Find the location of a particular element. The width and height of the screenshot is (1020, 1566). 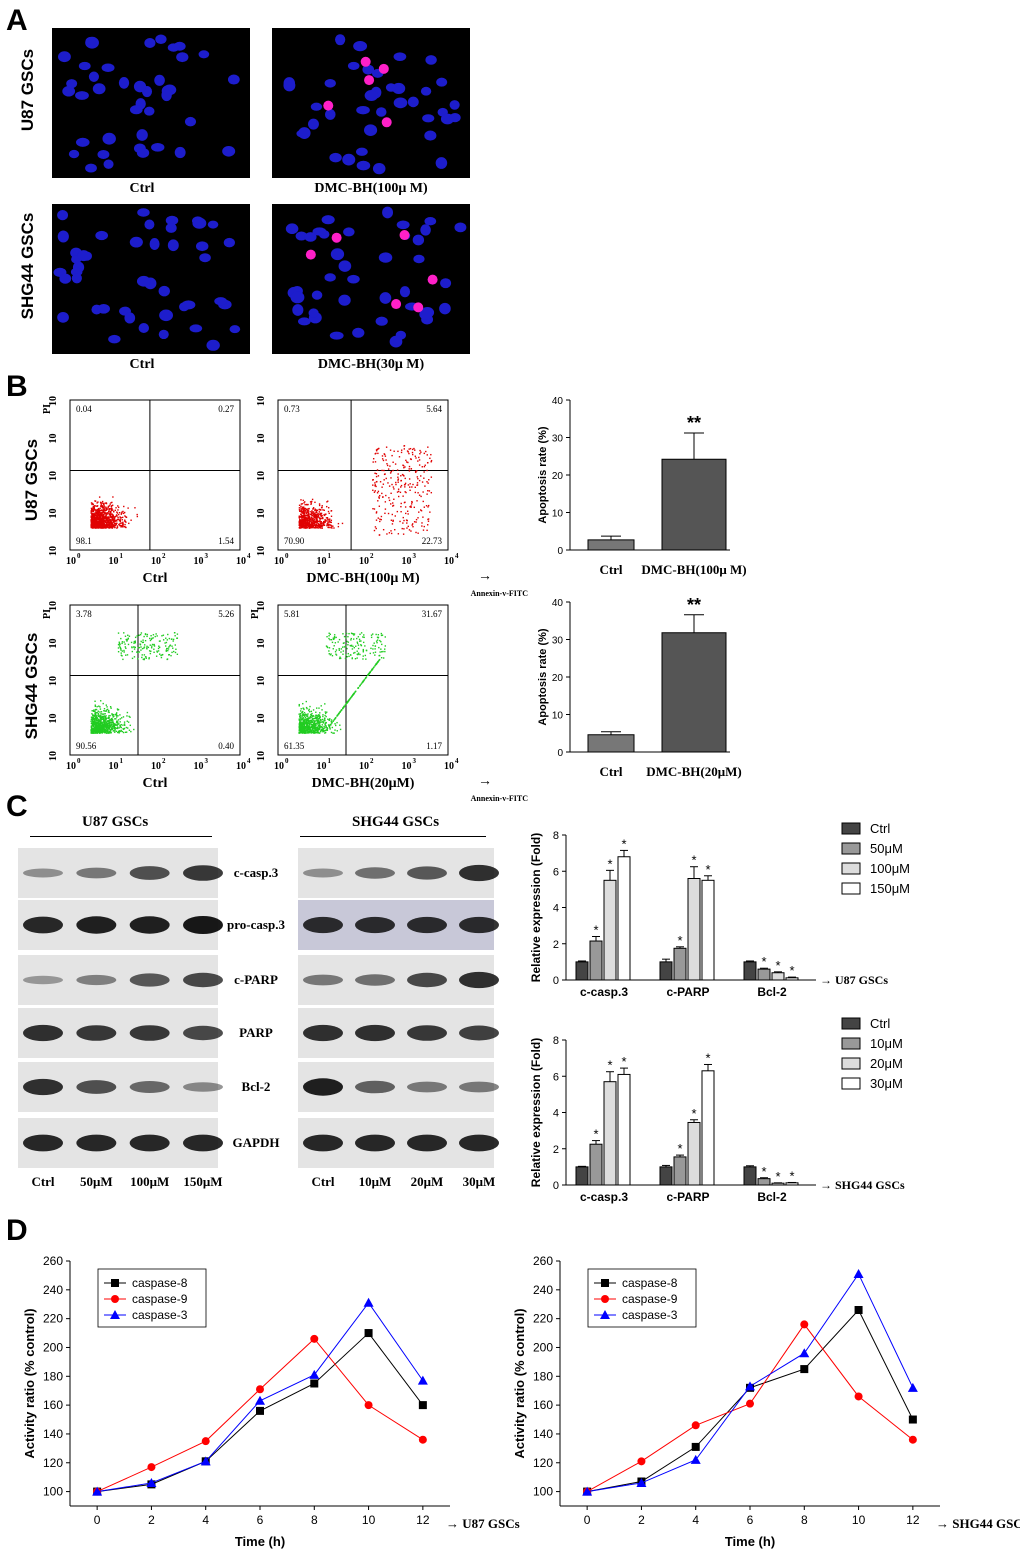

band-label: Bcl-2 is located at coordinates (256, 1086).